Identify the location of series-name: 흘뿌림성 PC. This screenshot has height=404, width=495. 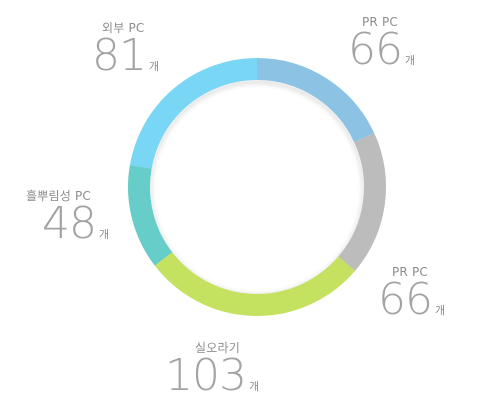
(58, 196).